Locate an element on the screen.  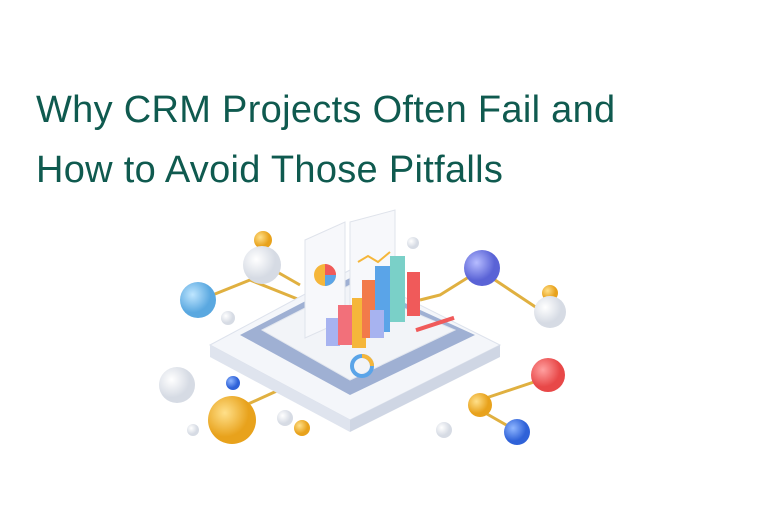
progress-bar is located at coordinates (435, 324).